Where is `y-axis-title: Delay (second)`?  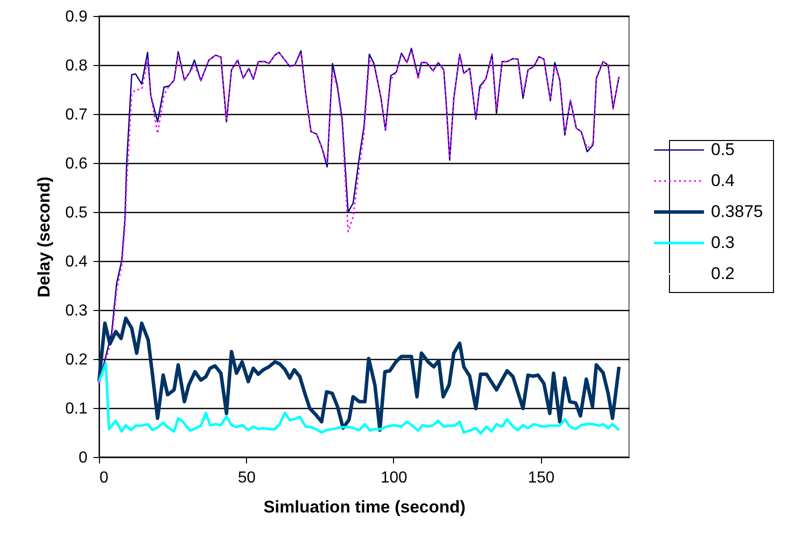
y-axis-title: Delay (second) is located at coordinates (44, 237).